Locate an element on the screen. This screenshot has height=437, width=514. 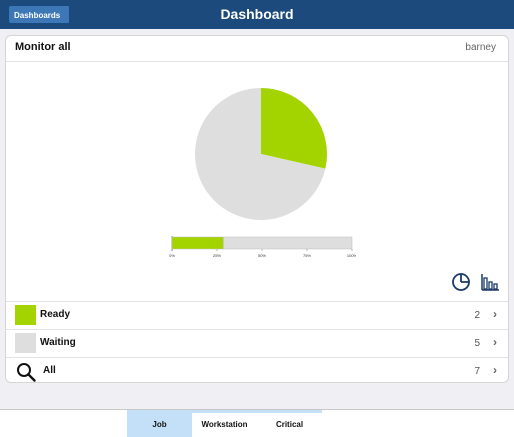
list-item-label: All is located at coordinates (49, 370).